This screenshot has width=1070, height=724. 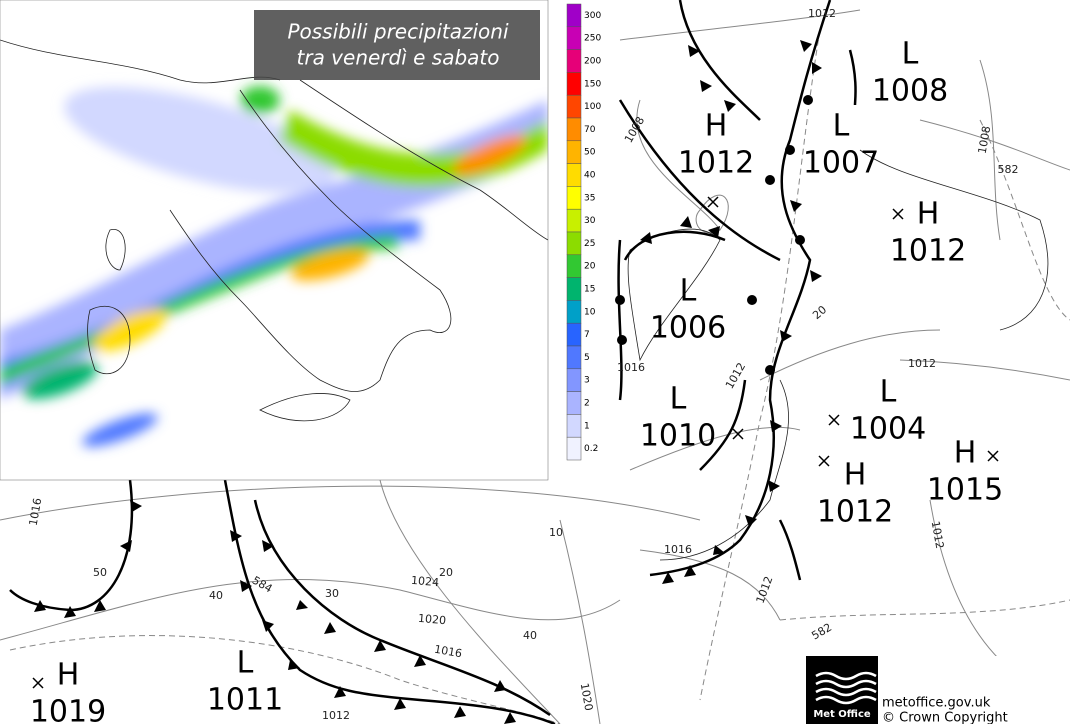 What do you see at coordinates (592, 62) in the screenshot?
I see `legend-label: 200` at bounding box center [592, 62].